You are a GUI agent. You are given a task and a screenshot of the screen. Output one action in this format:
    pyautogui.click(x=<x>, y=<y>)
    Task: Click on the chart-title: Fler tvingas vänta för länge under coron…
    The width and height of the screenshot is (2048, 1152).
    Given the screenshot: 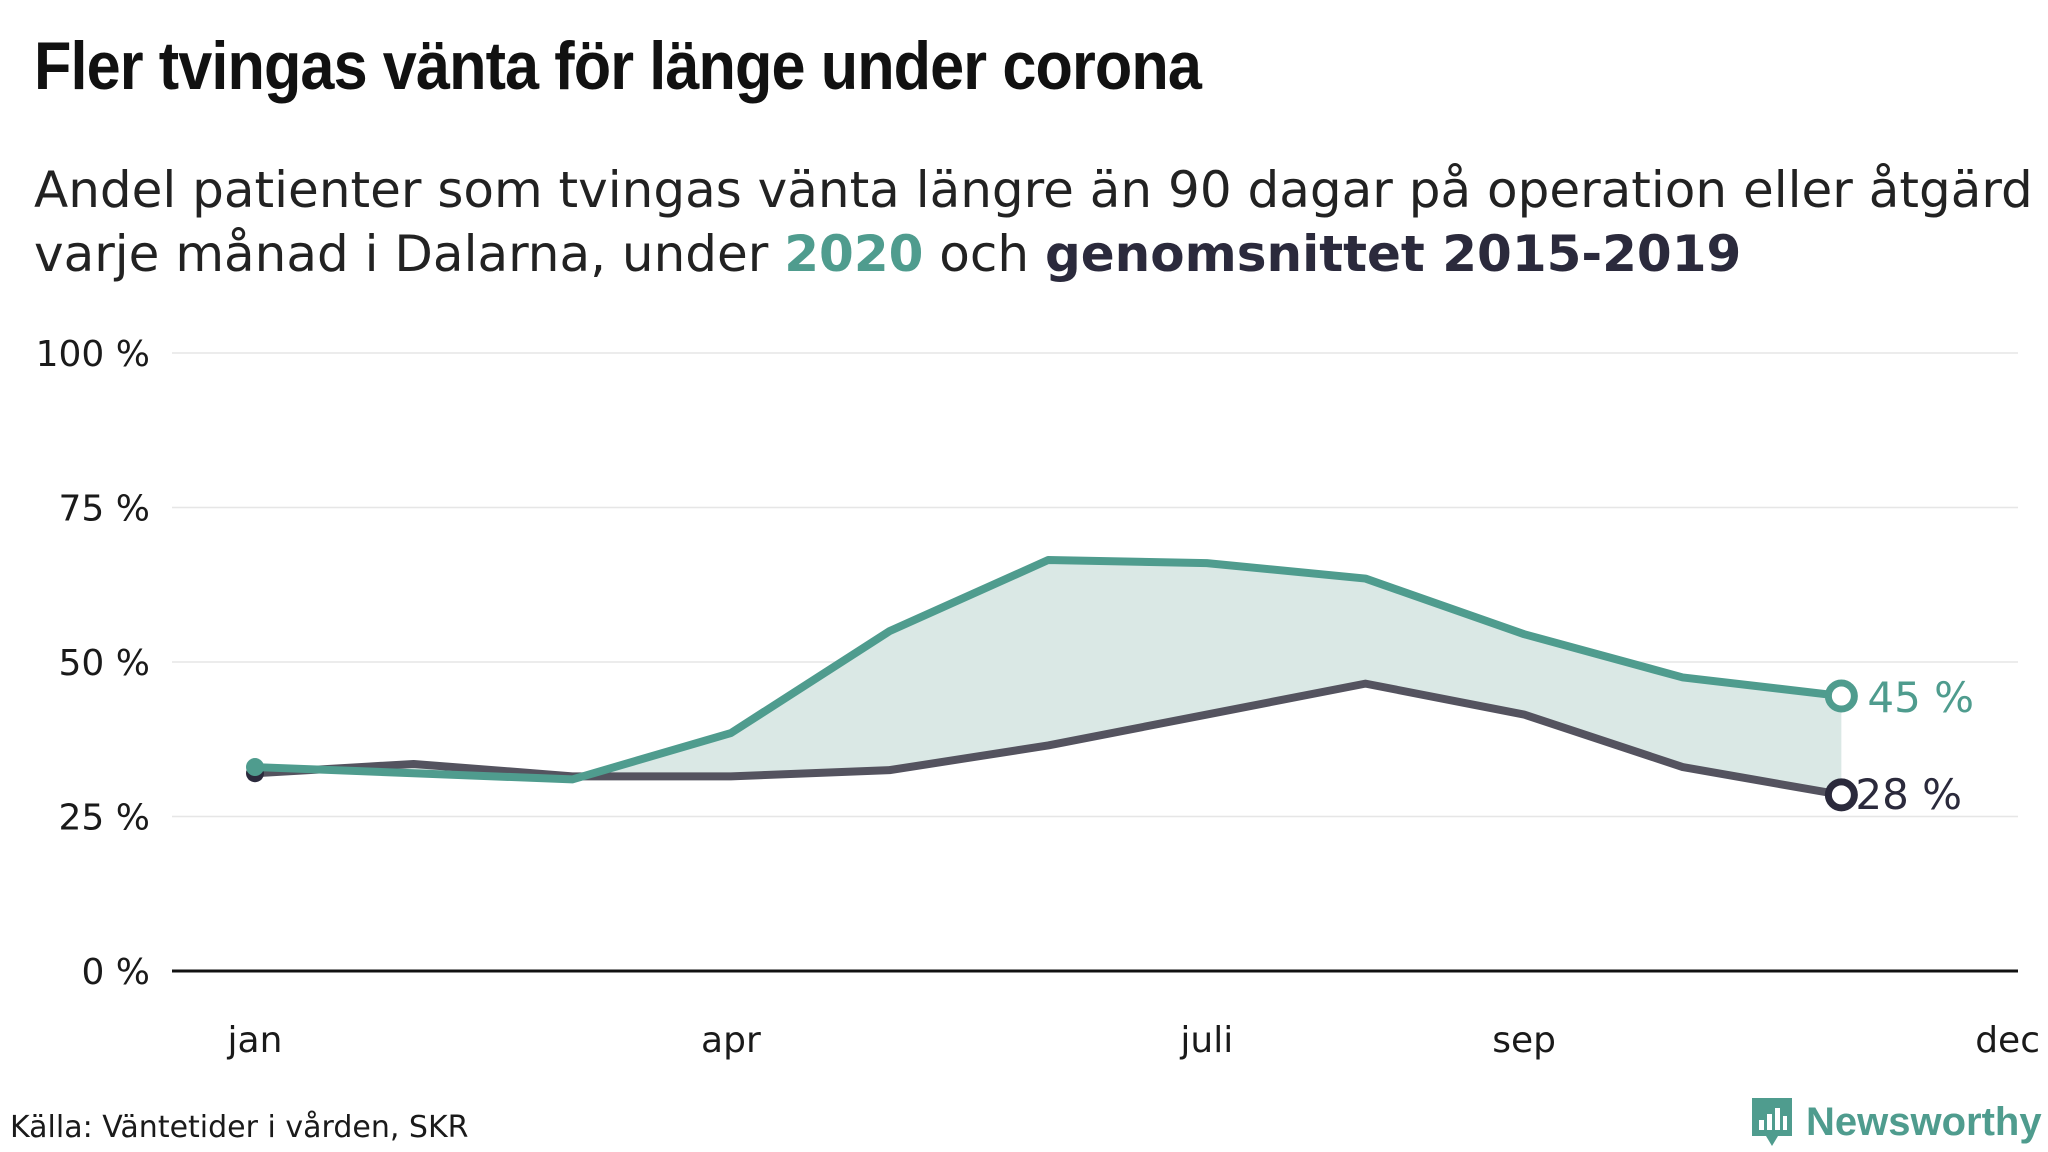 What is the action you would take?
    pyautogui.click(x=618, y=66)
    